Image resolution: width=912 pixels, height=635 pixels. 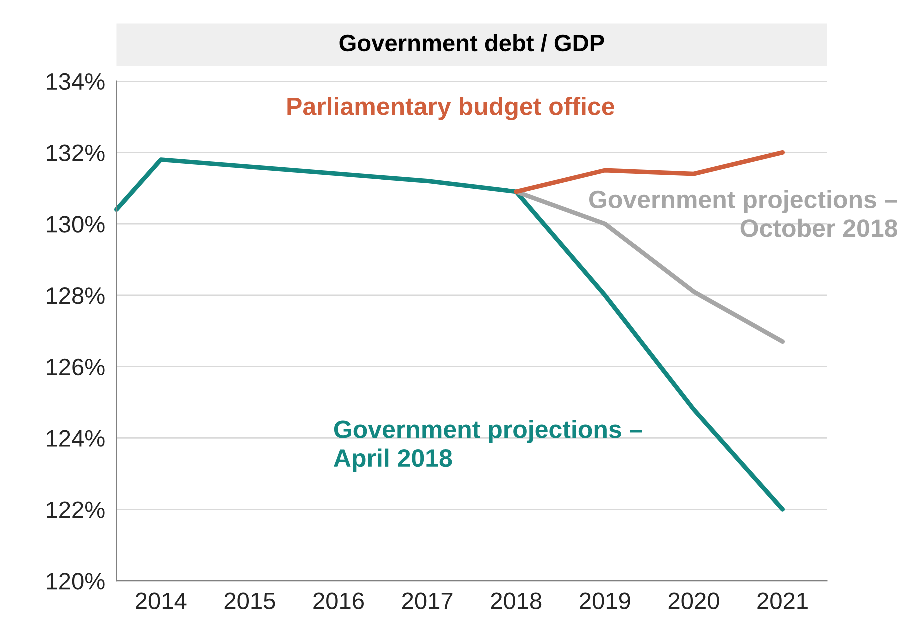 What do you see at coordinates (76, 367) in the screenshot?
I see `y-tick-label: 126%` at bounding box center [76, 367].